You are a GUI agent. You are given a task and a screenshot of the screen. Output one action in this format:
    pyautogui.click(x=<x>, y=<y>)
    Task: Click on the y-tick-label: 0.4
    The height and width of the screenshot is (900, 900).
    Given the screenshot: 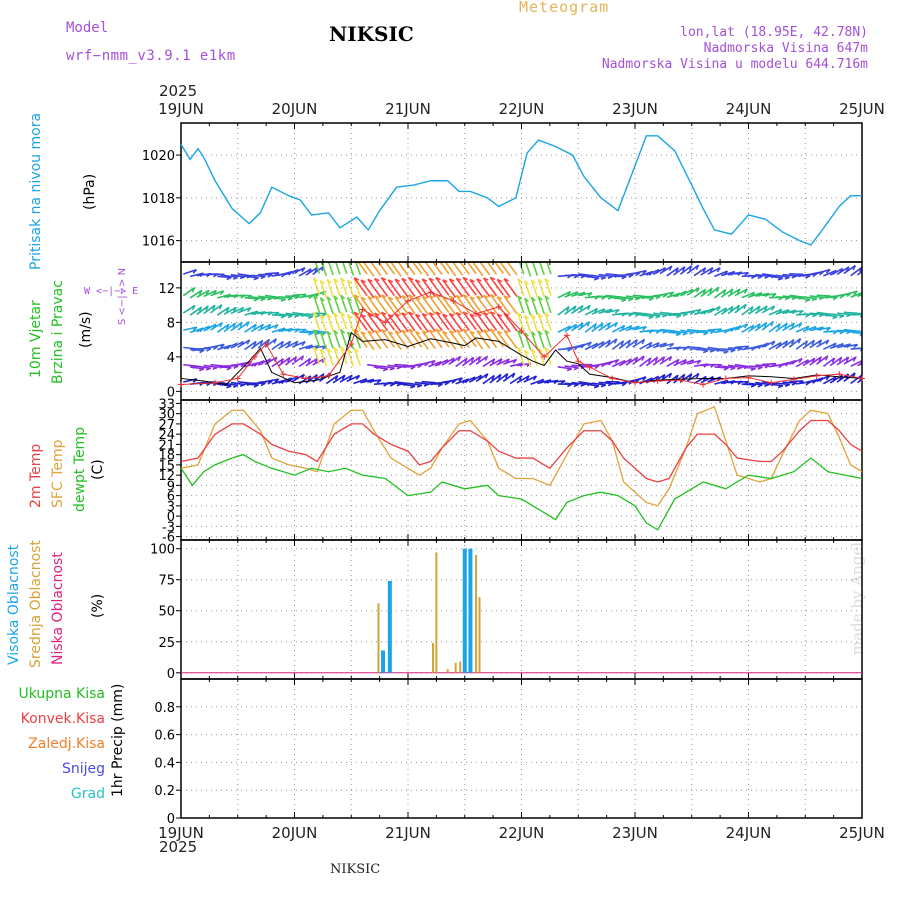 What is the action you would take?
    pyautogui.click(x=164, y=763)
    